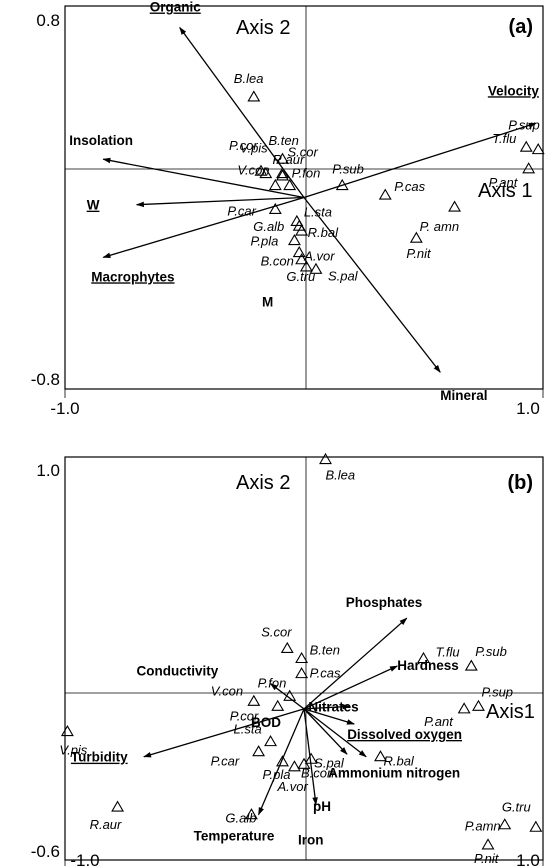 The image size is (549, 868). What do you see at coordinates (45, 379) in the screenshot?
I see `panel-a-ytick-min: -0.8` at bounding box center [45, 379].